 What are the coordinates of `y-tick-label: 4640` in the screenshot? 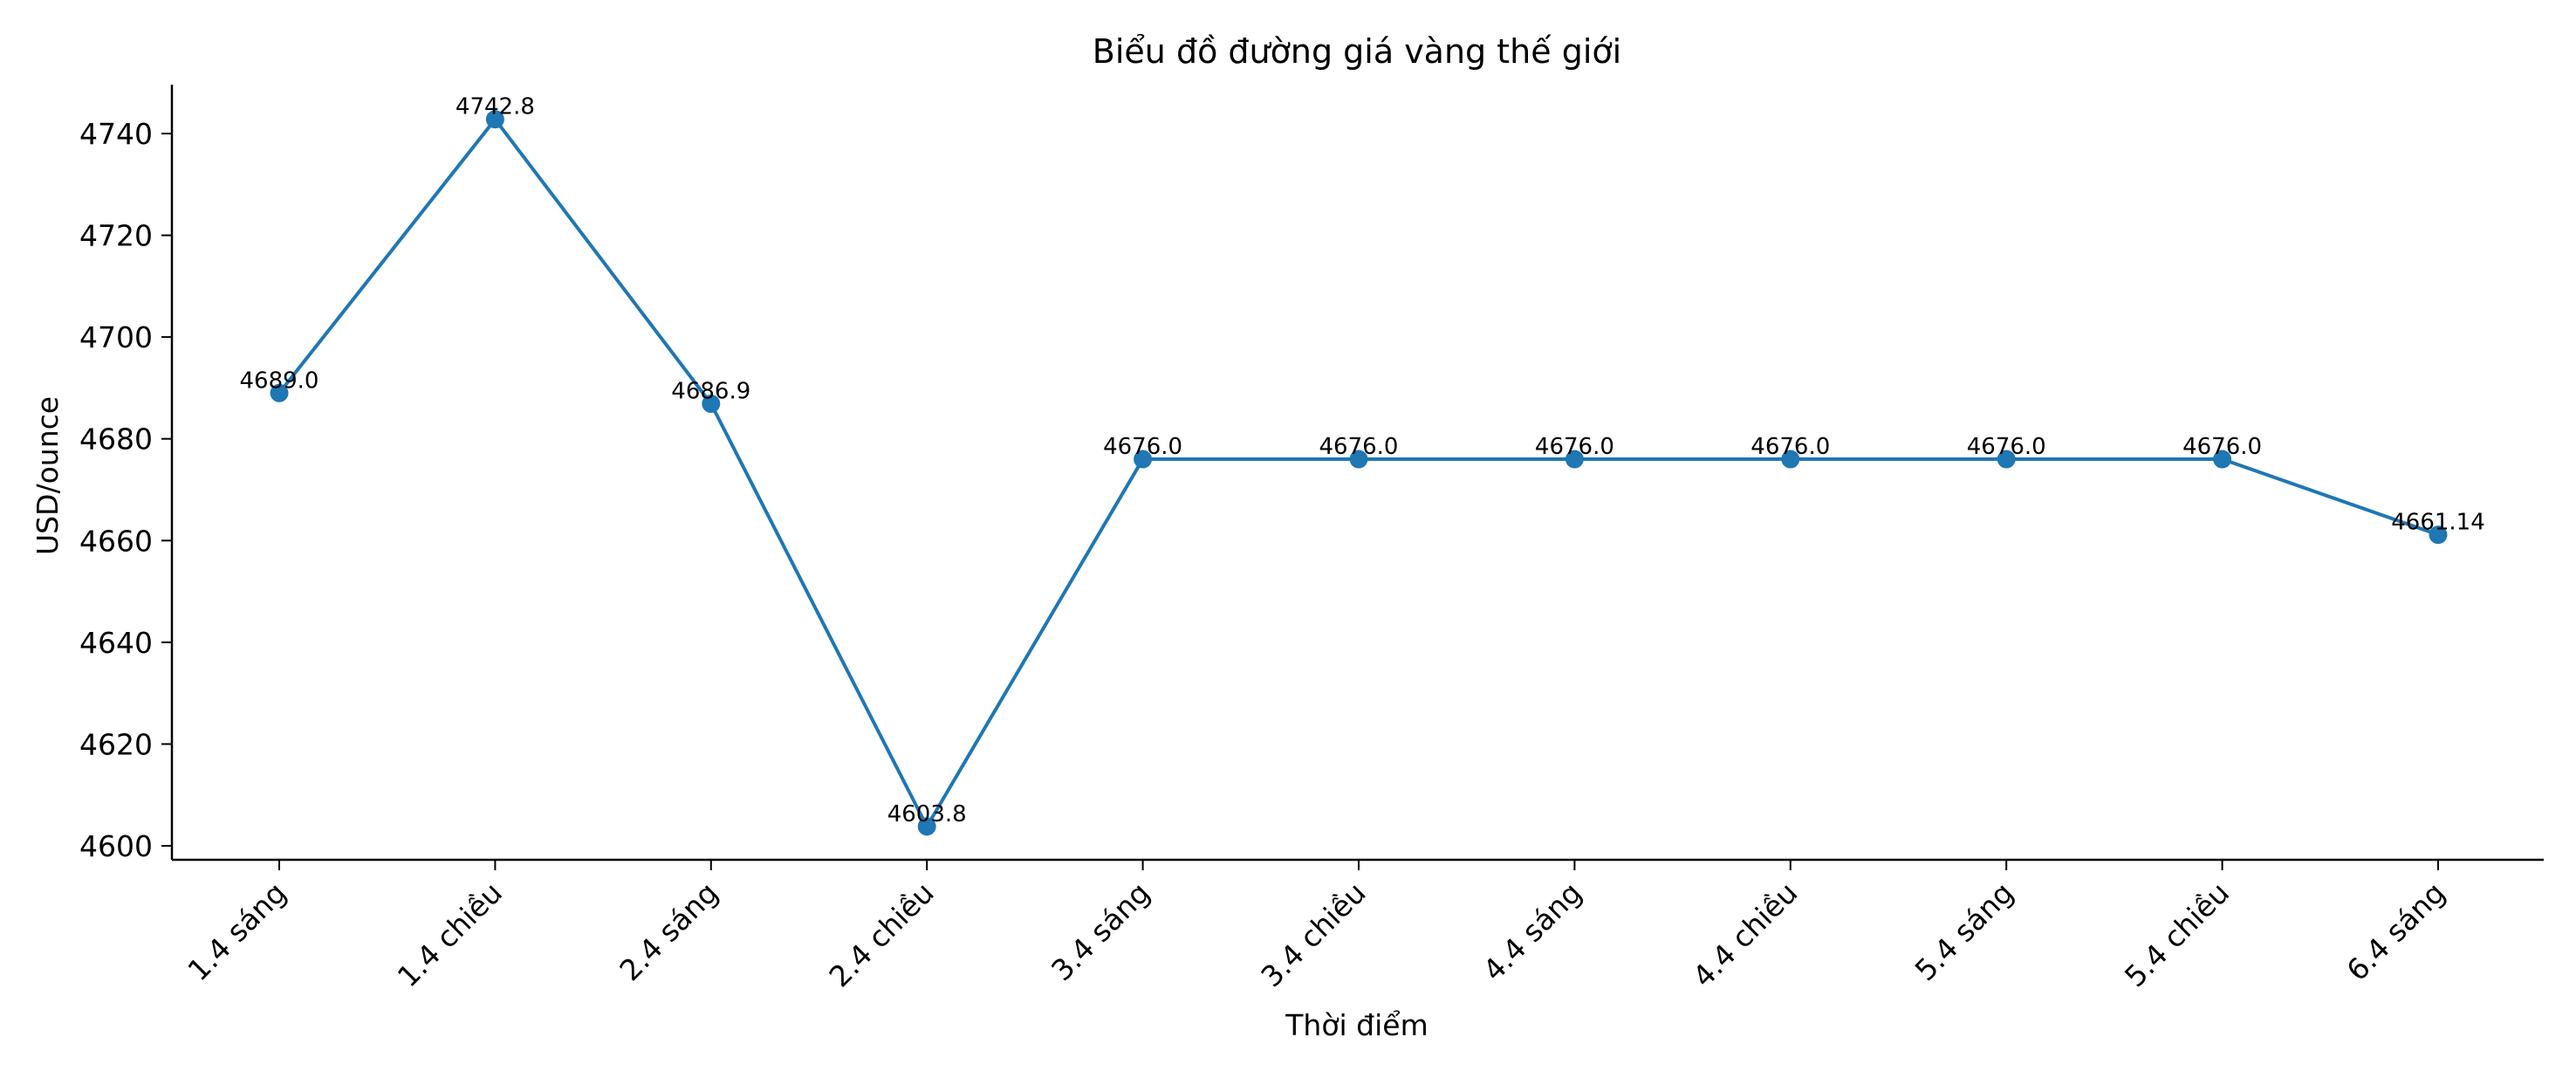 It's located at (116, 643).